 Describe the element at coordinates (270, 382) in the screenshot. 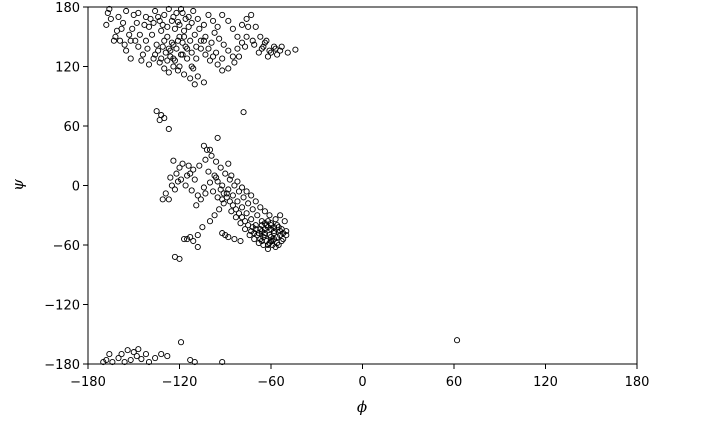

I see `x-tick-label: −60` at that location.